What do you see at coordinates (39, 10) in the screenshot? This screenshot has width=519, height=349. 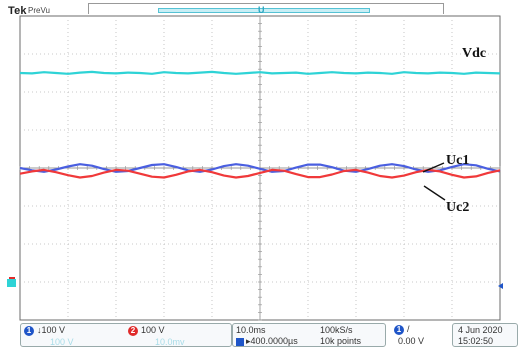 I see `acquisition-mode: PreVu` at bounding box center [39, 10].